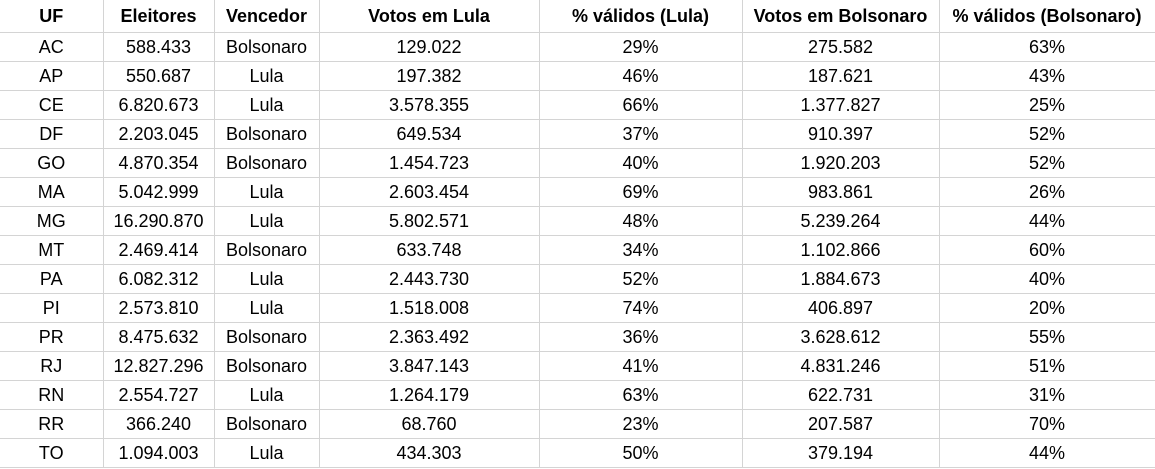 This screenshot has height=469, width=1155. Describe the element at coordinates (52, 453) in the screenshot. I see `cell-uf: TO` at that location.